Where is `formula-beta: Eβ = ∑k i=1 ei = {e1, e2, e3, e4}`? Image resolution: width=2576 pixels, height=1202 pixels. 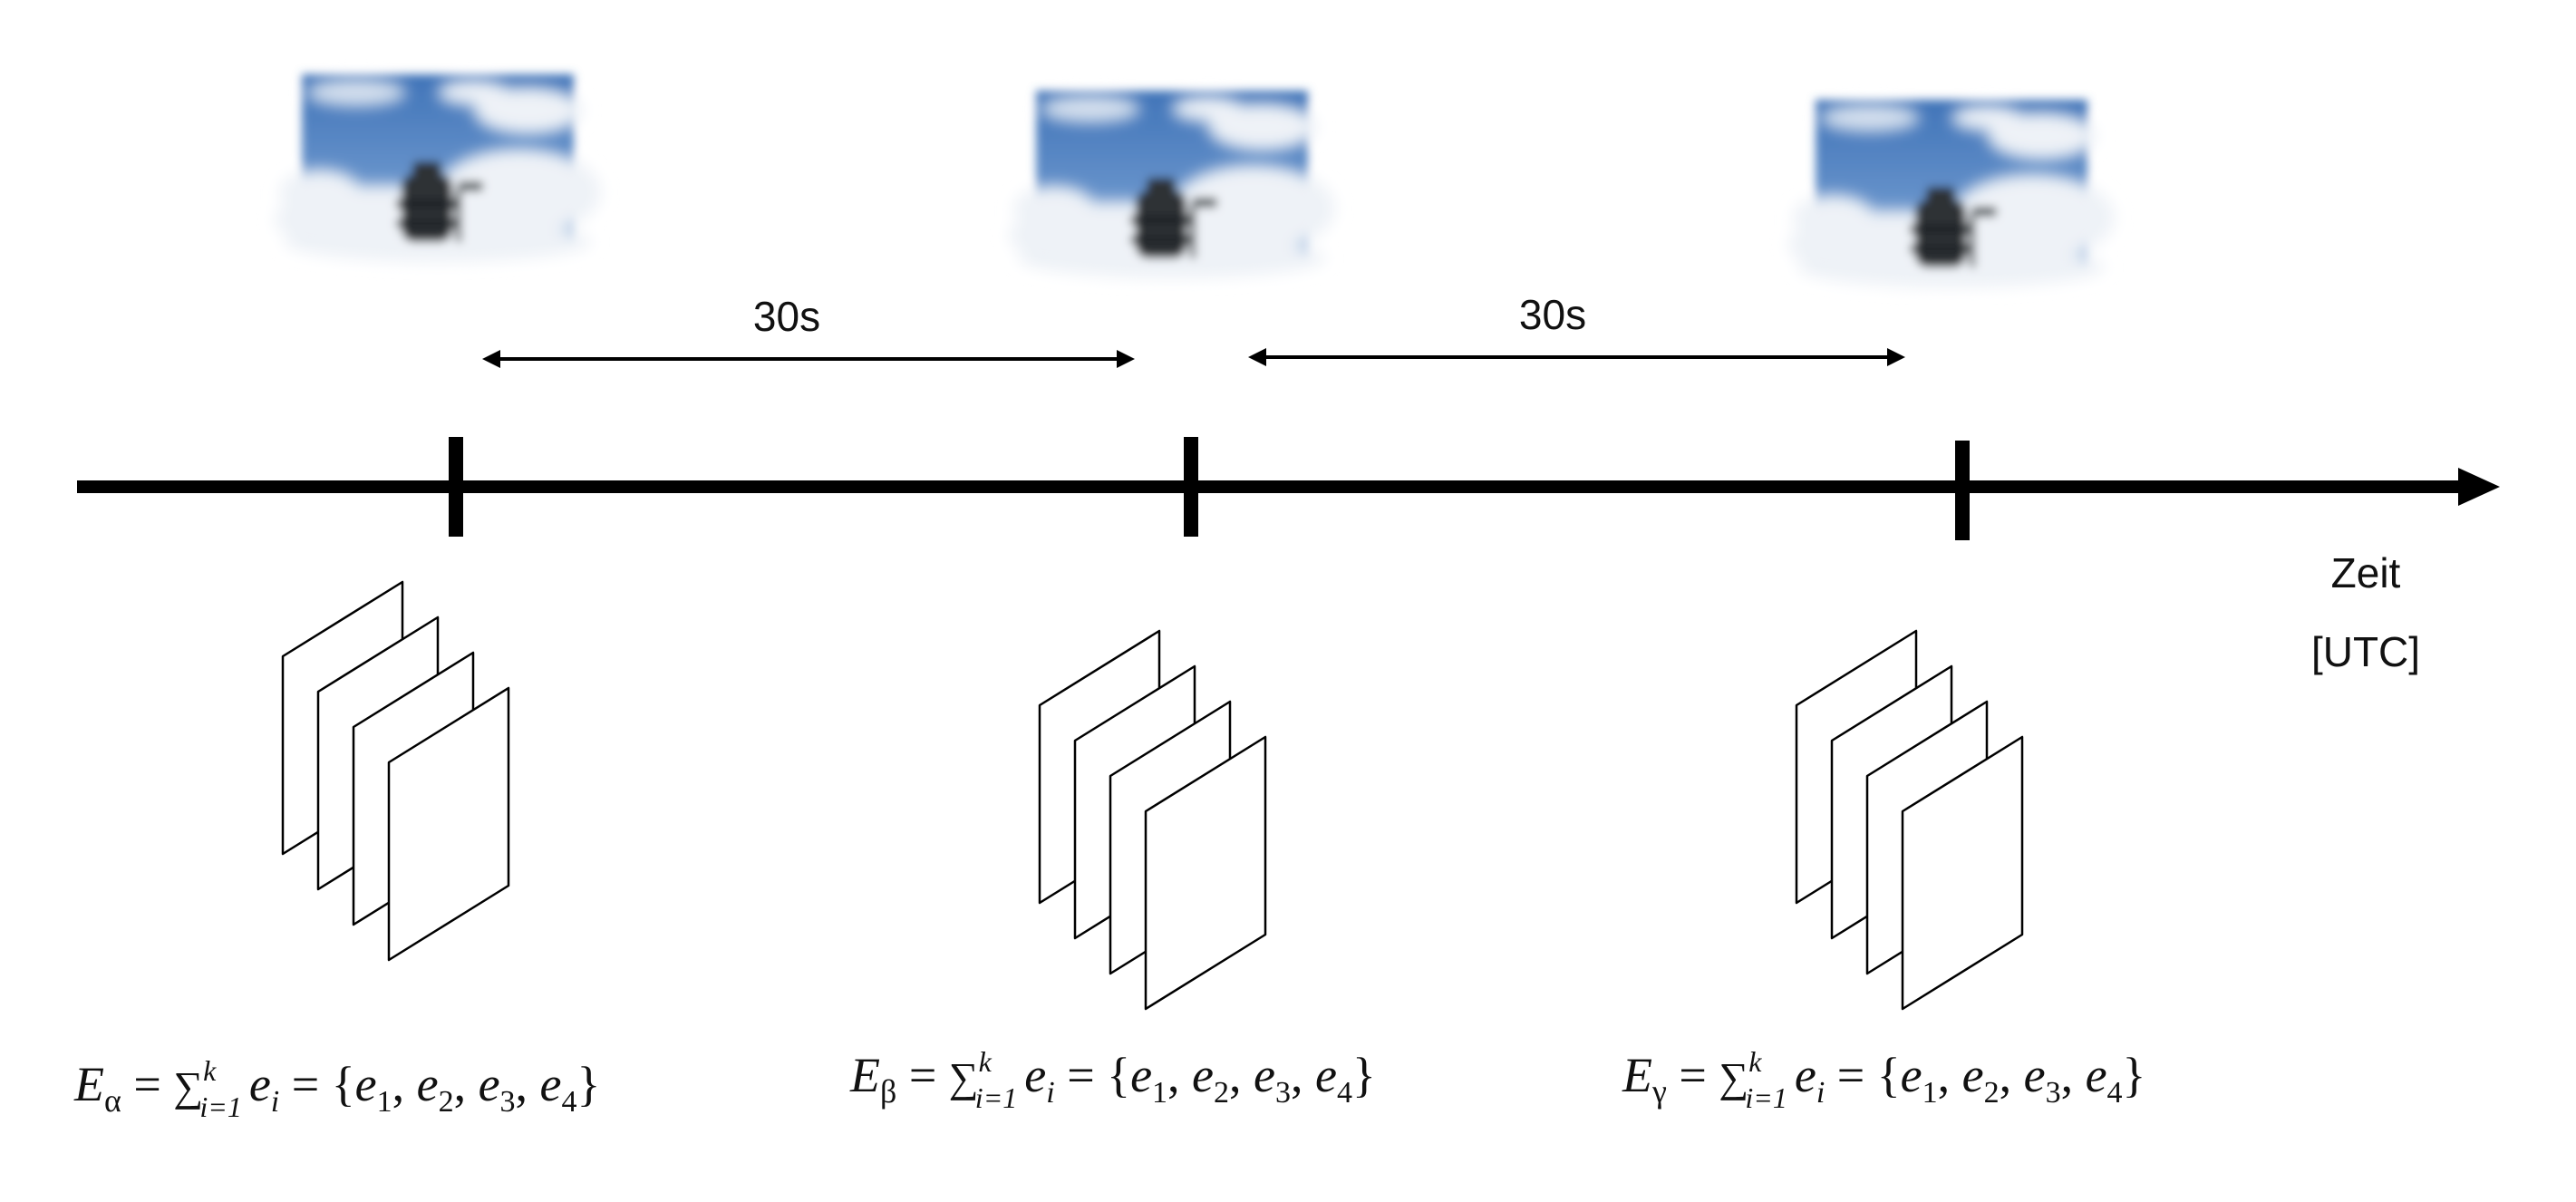
formula-beta: Eβ = ∑k i=1 ei = {e1, e2, e3, e4} is located at coordinates (1112, 1079).